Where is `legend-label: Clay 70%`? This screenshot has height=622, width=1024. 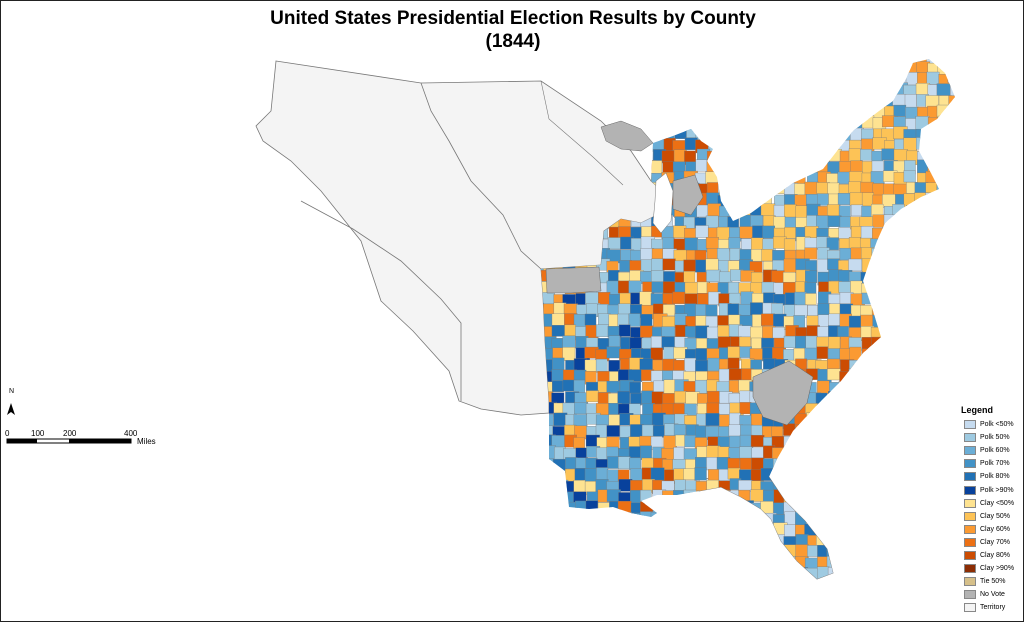 legend-label: Clay 70% is located at coordinates (995, 542).